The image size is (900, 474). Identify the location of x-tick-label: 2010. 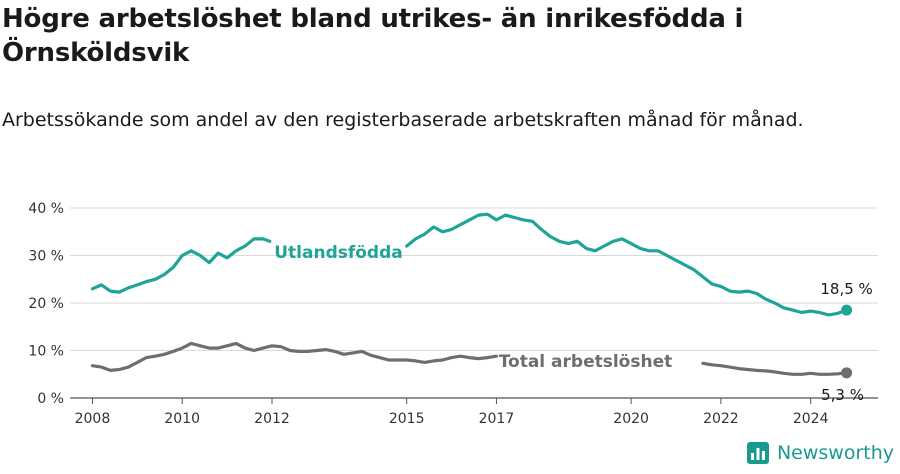
(182, 419).